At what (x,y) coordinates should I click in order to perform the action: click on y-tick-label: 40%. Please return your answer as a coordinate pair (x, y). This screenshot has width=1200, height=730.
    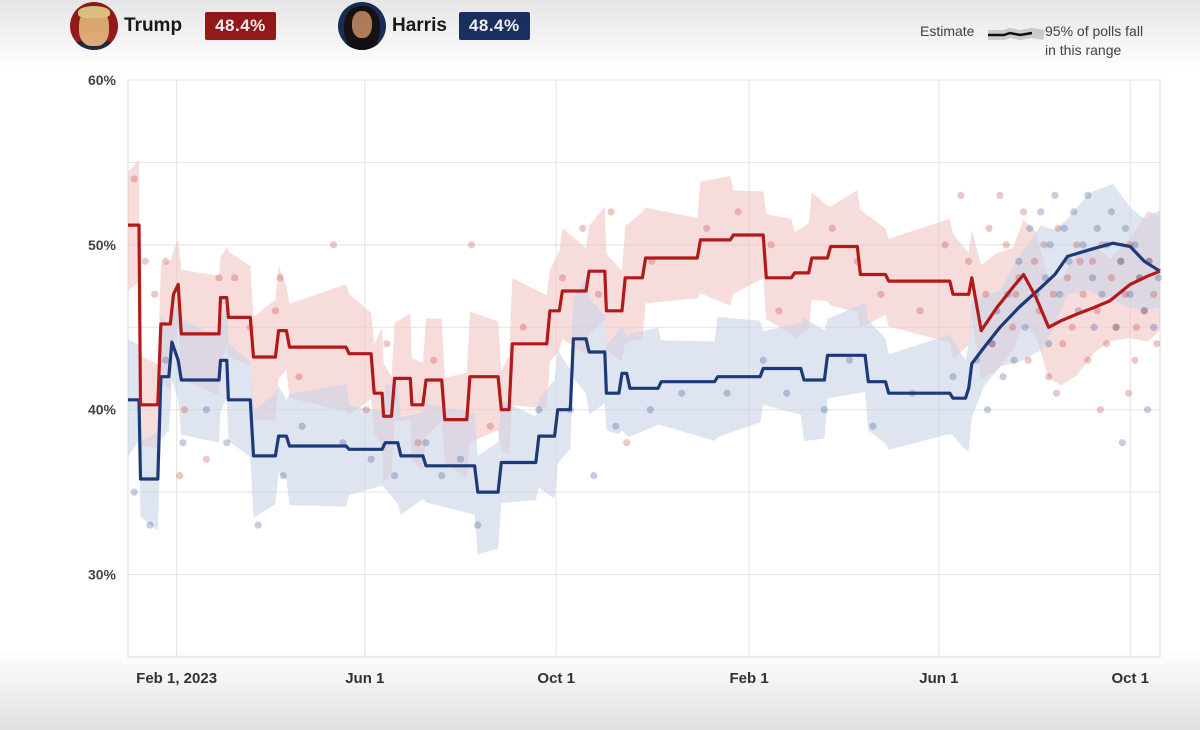
    Looking at the image, I should click on (102, 410).